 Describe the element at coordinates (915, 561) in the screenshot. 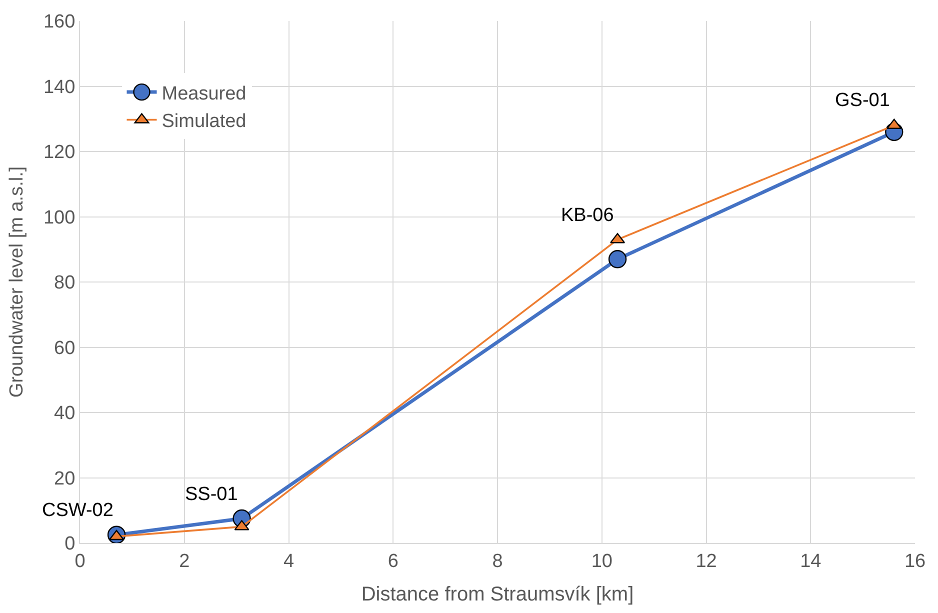

I see `x-tick-label: 16` at that location.